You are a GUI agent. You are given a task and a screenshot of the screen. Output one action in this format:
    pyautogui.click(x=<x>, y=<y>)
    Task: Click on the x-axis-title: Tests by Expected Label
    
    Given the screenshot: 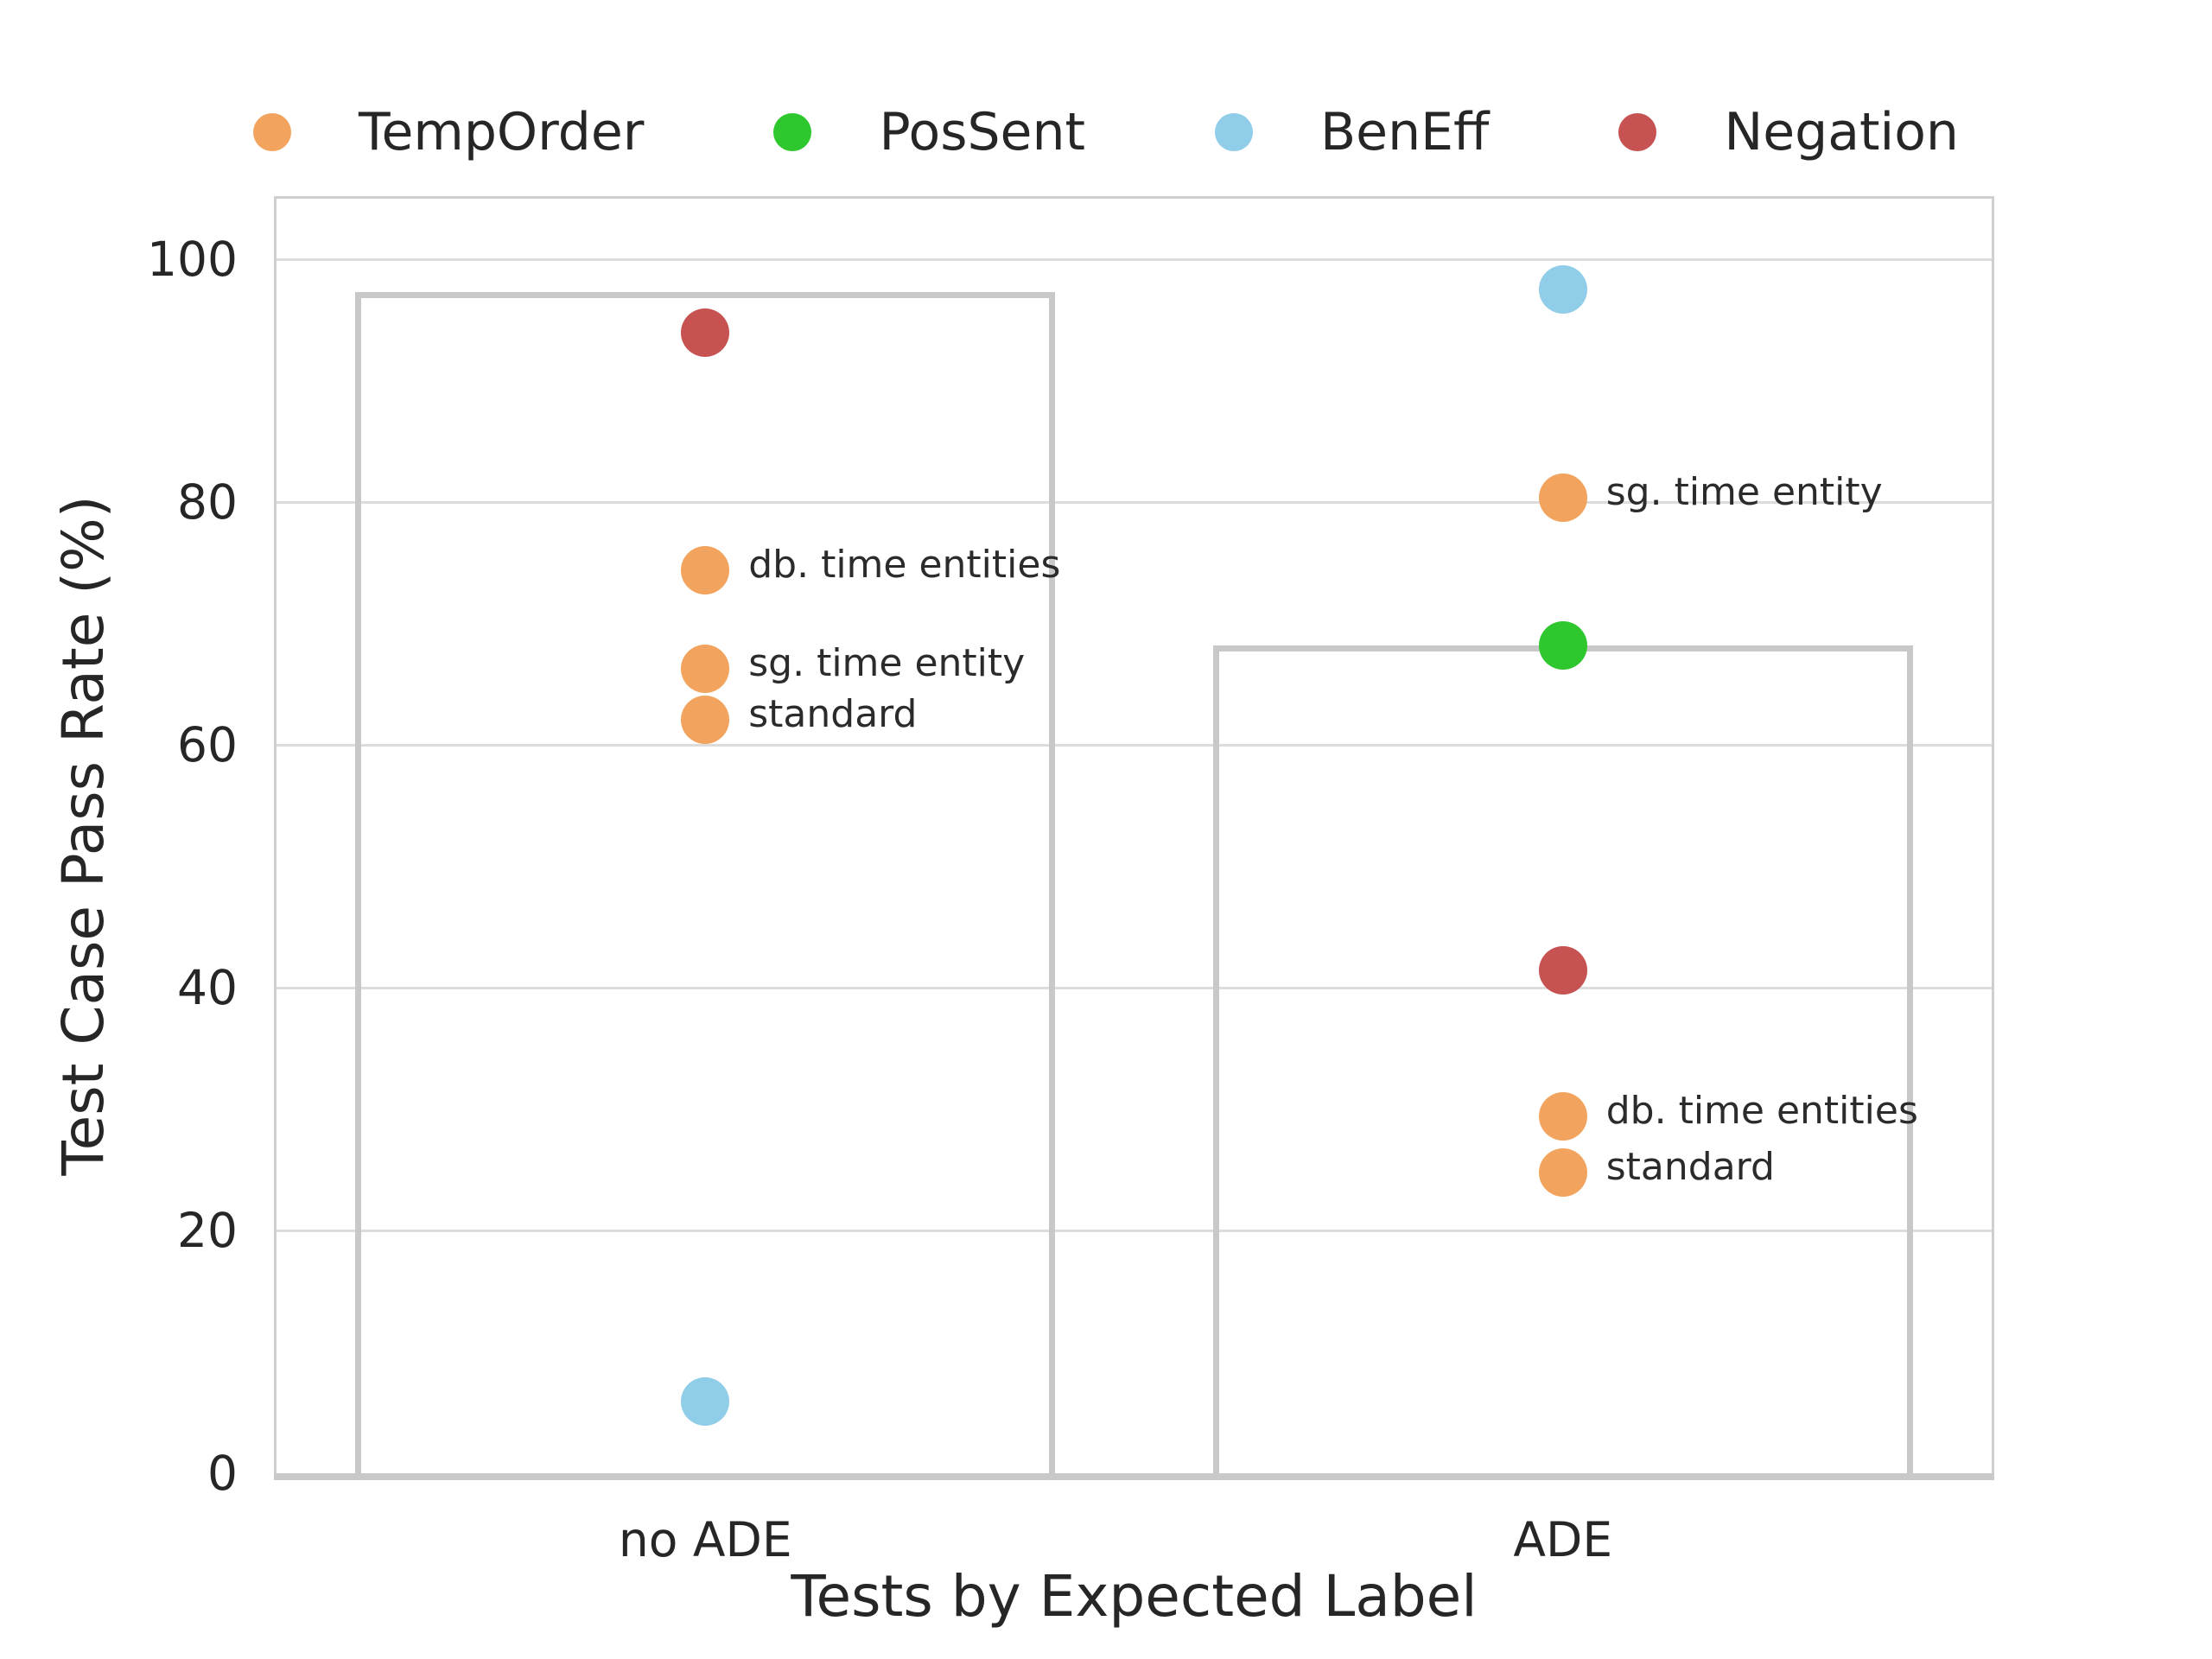 What is the action you would take?
    pyautogui.click(x=1134, y=1596)
    